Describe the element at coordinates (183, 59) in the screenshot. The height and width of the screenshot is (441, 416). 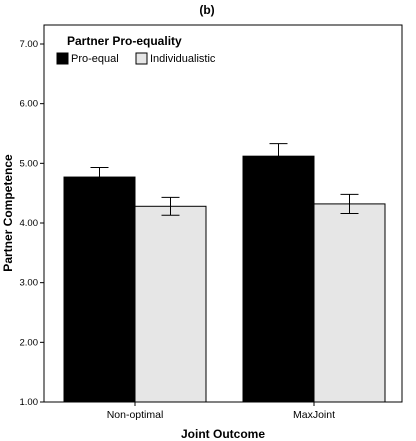
I see `legend-label-individualistic: Individualistic` at that location.